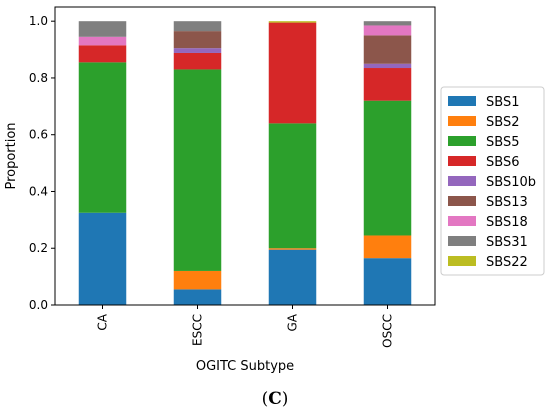 The width and height of the screenshot is (550, 419). Describe the element at coordinates (462, 121) in the screenshot. I see `legend-swatch-sbs2` at that location.